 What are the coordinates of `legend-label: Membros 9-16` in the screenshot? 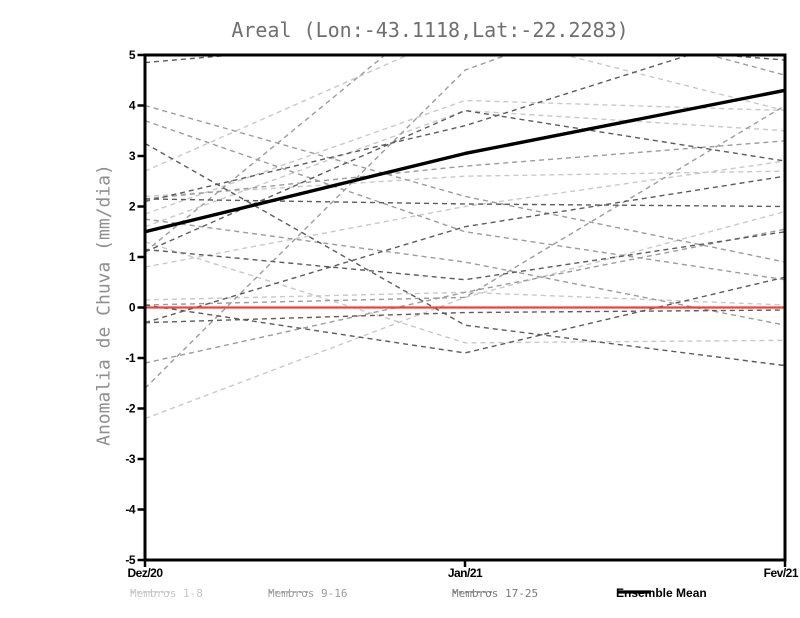 It's located at (308, 593).